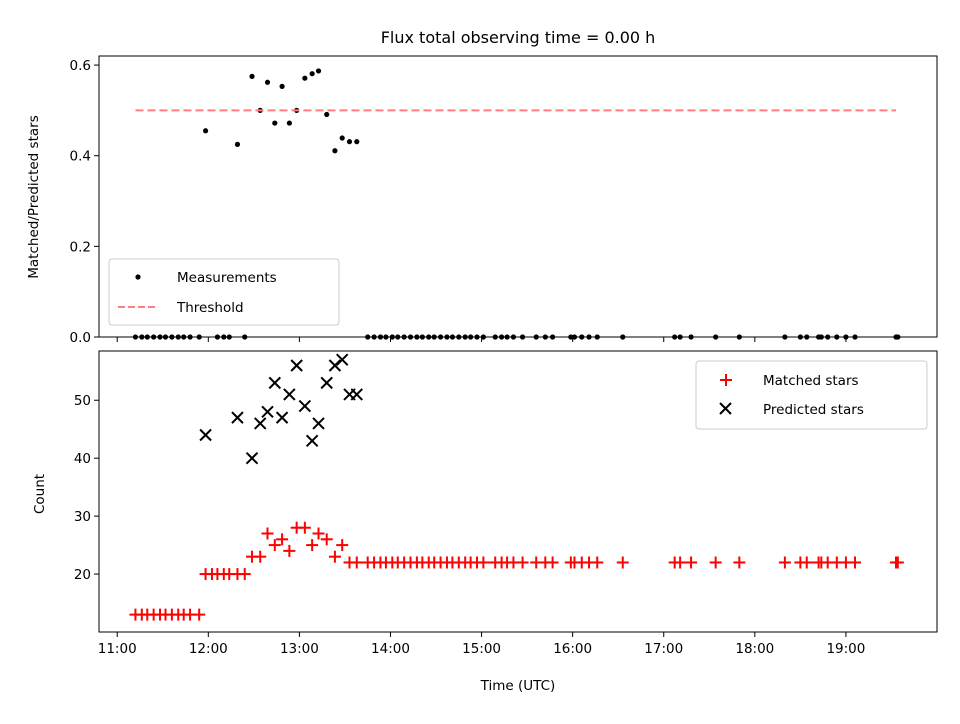  I want to click on x-tick-label: 13:00, so click(299, 649).